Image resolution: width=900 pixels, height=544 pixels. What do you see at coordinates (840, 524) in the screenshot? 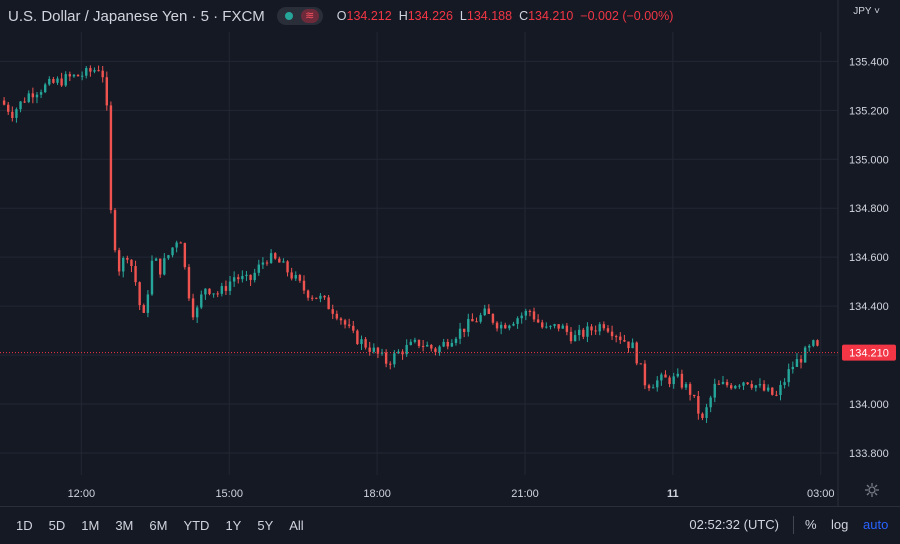
I see `log-scale-button: log` at bounding box center [840, 524].